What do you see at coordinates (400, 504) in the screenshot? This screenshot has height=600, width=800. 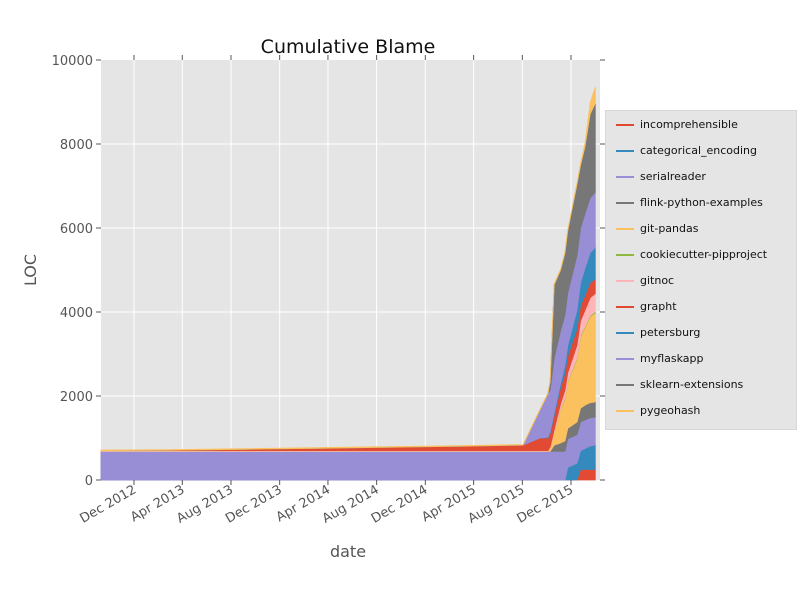 I see `x-tick-label: Dec 2014` at bounding box center [400, 504].